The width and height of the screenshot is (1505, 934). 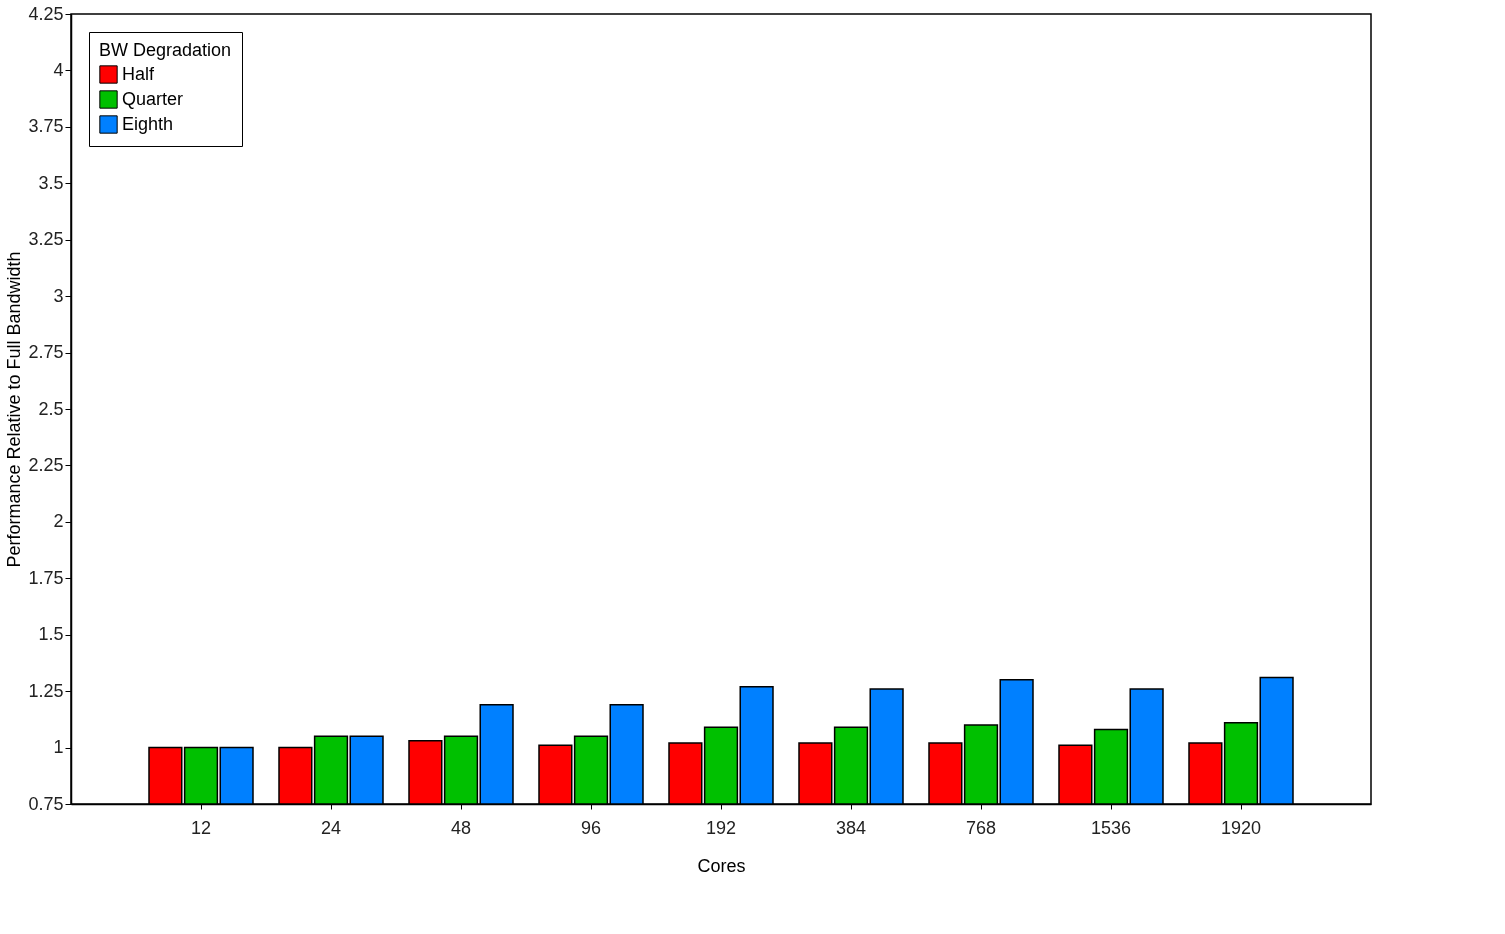 What do you see at coordinates (201, 827) in the screenshot?
I see `x-tick-label: 12` at bounding box center [201, 827].